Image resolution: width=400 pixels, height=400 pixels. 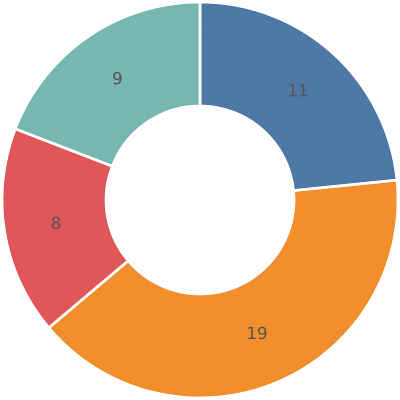 What do you see at coordinates (56, 223) in the screenshot?
I see `data-label: 8` at bounding box center [56, 223].